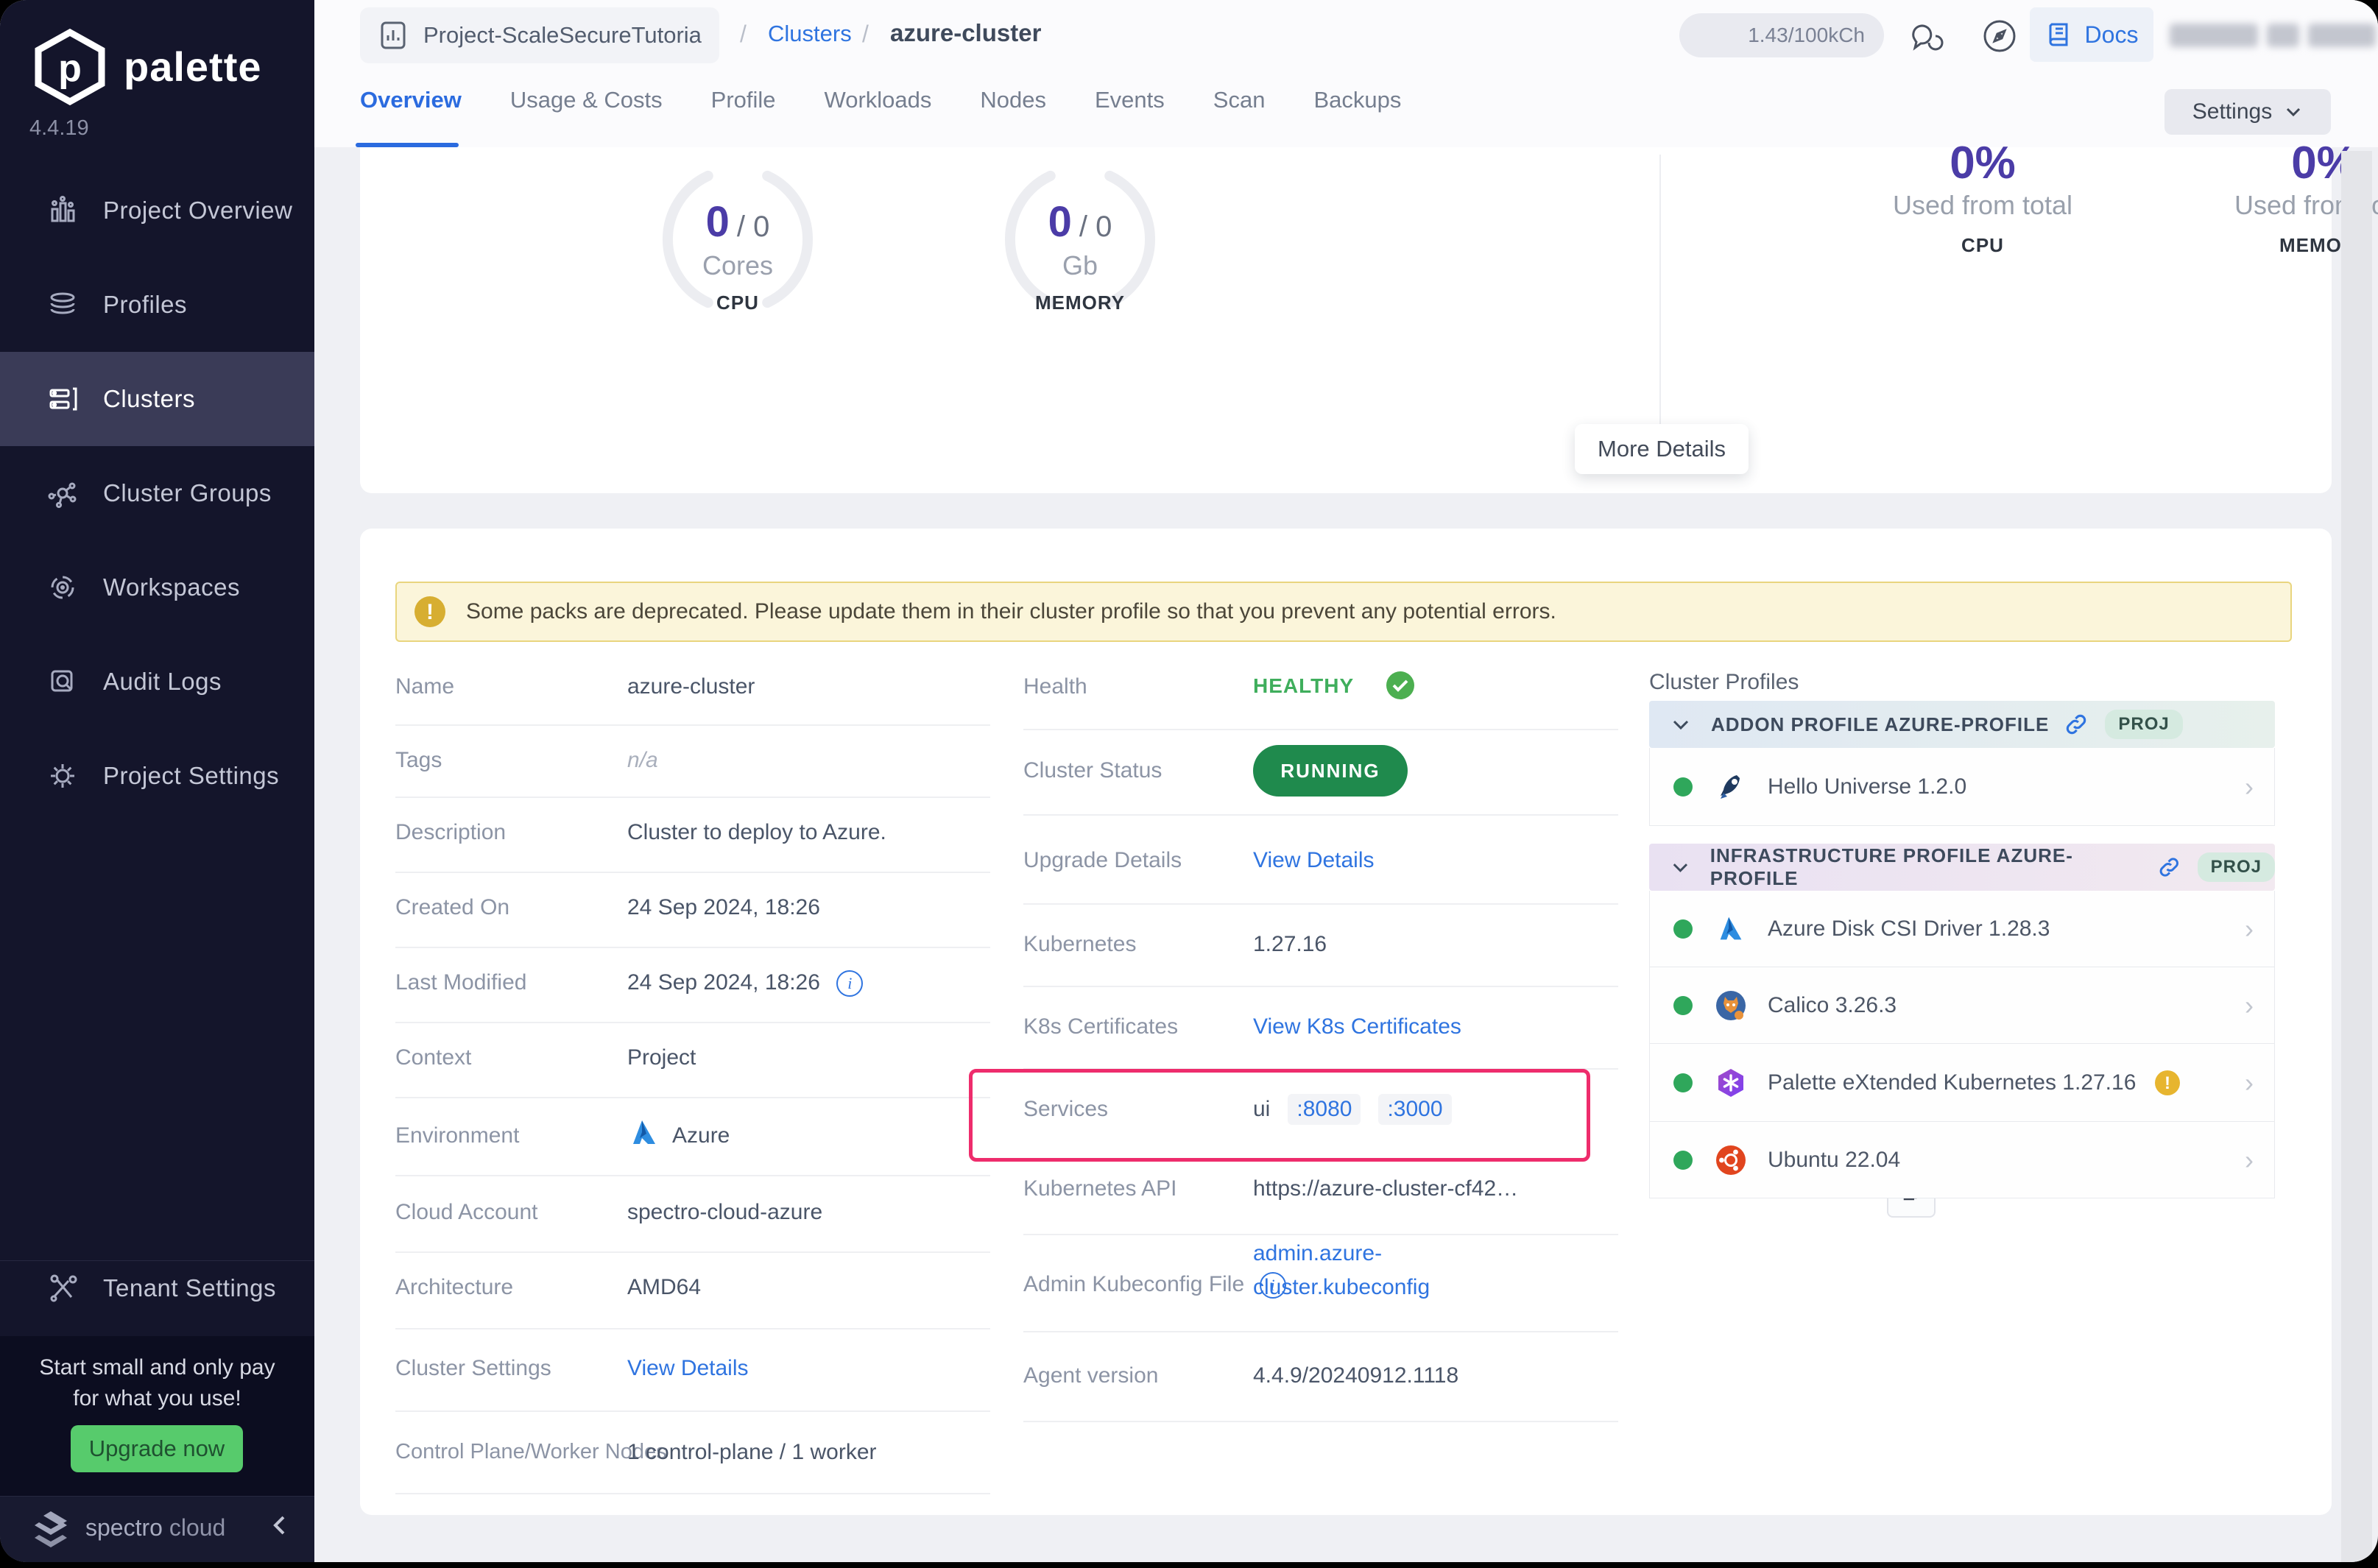 This screenshot has height=1568, width=2378. What do you see at coordinates (149, 398) in the screenshot?
I see `sidebar-item-label: Clusters` at bounding box center [149, 398].